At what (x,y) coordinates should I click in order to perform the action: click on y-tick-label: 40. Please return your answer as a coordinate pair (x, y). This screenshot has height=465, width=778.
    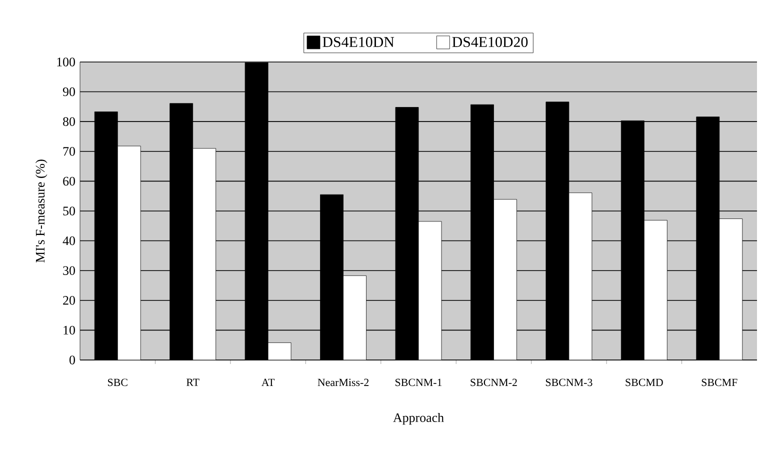
    Looking at the image, I should click on (68, 241).